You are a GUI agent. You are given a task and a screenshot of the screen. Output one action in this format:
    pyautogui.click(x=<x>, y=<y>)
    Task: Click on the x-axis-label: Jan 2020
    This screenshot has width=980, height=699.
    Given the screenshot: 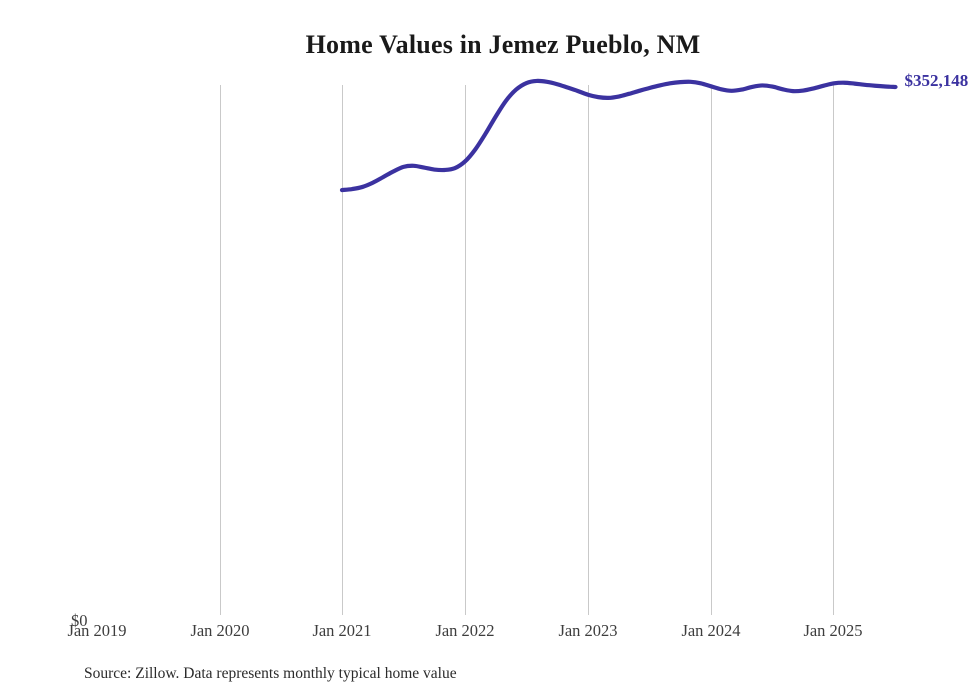 What is the action you would take?
    pyautogui.click(x=220, y=630)
    